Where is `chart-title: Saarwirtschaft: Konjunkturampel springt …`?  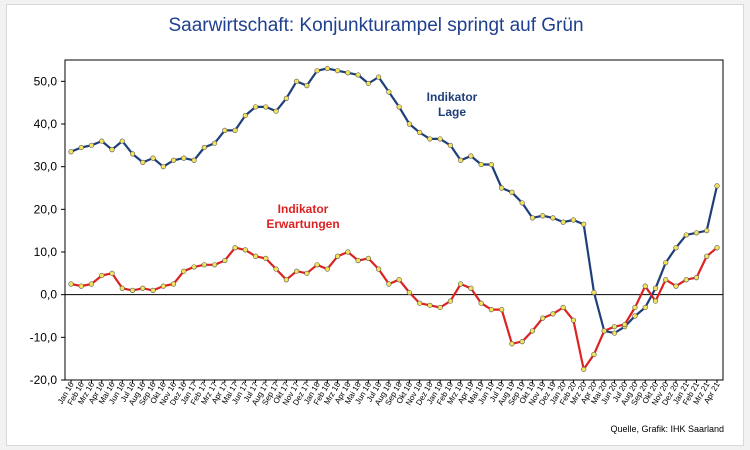 chart-title: Saarwirtschaft: Konjunkturampel springt … is located at coordinates (376, 25).